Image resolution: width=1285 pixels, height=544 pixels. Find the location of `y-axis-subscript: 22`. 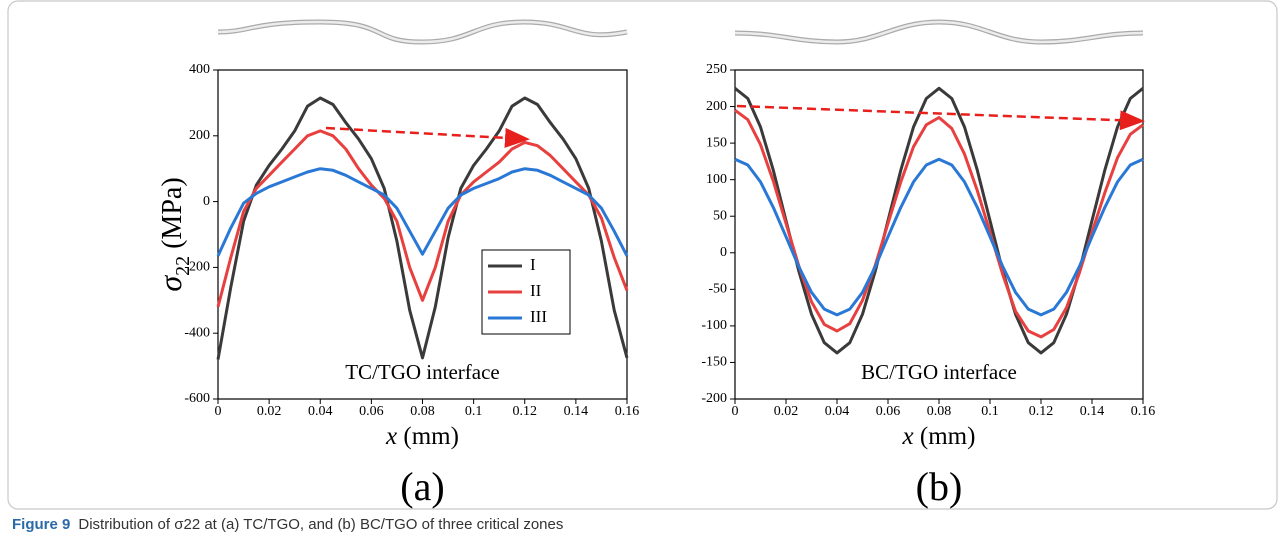

y-axis-subscript: 22 is located at coordinates (183, 266).